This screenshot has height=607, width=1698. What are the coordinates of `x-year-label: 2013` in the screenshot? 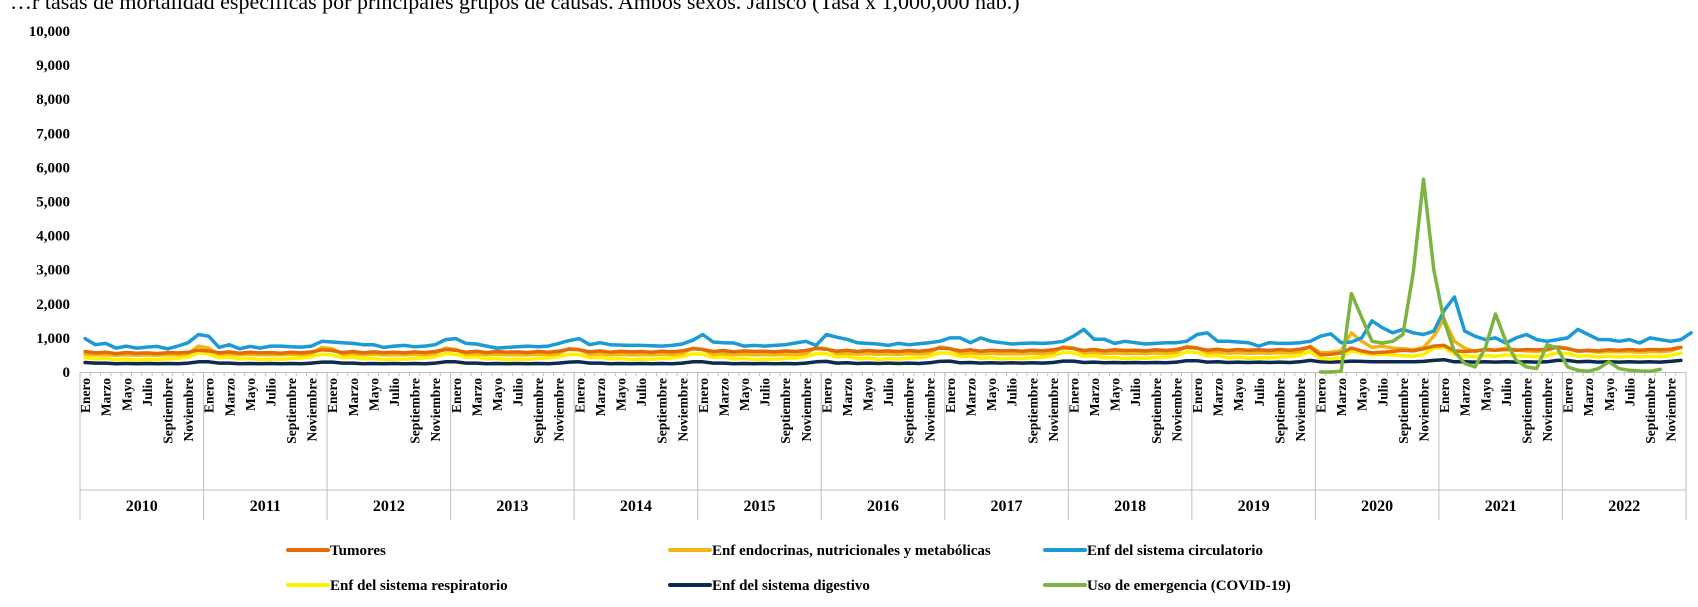 It's located at (512, 506).